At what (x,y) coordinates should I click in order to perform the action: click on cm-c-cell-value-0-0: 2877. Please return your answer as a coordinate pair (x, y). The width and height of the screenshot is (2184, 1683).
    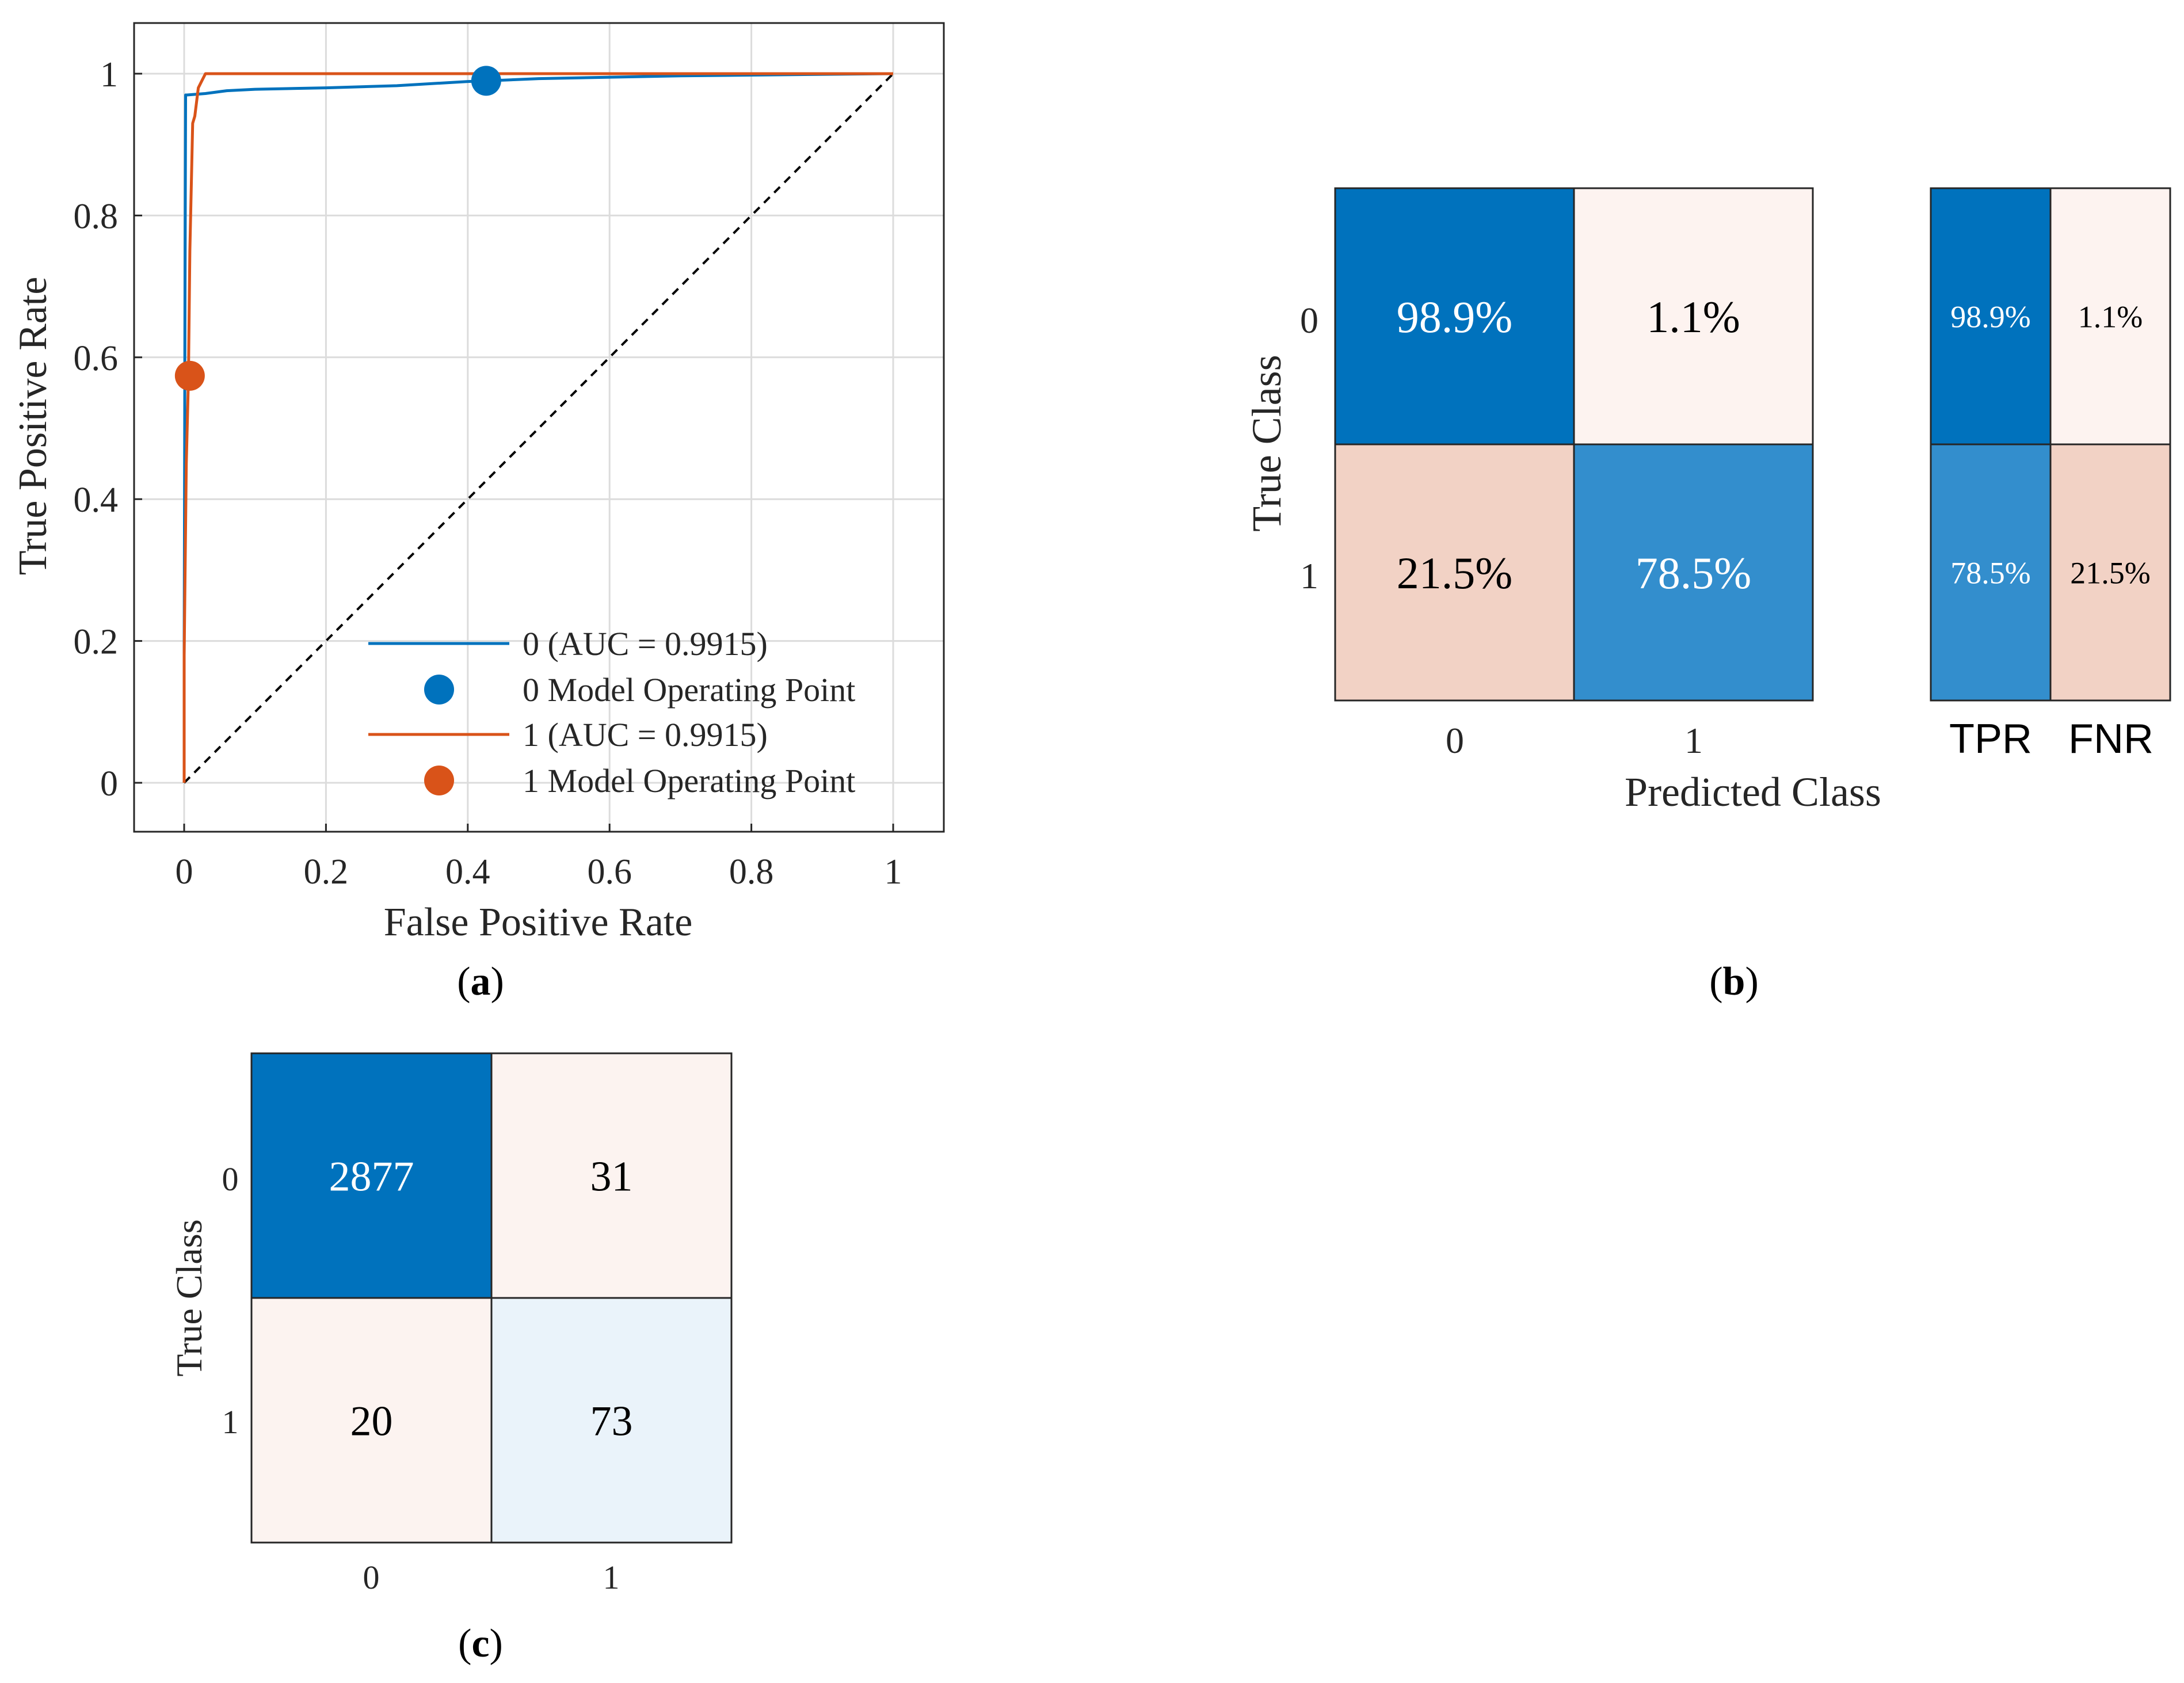
    Looking at the image, I should click on (371, 1176).